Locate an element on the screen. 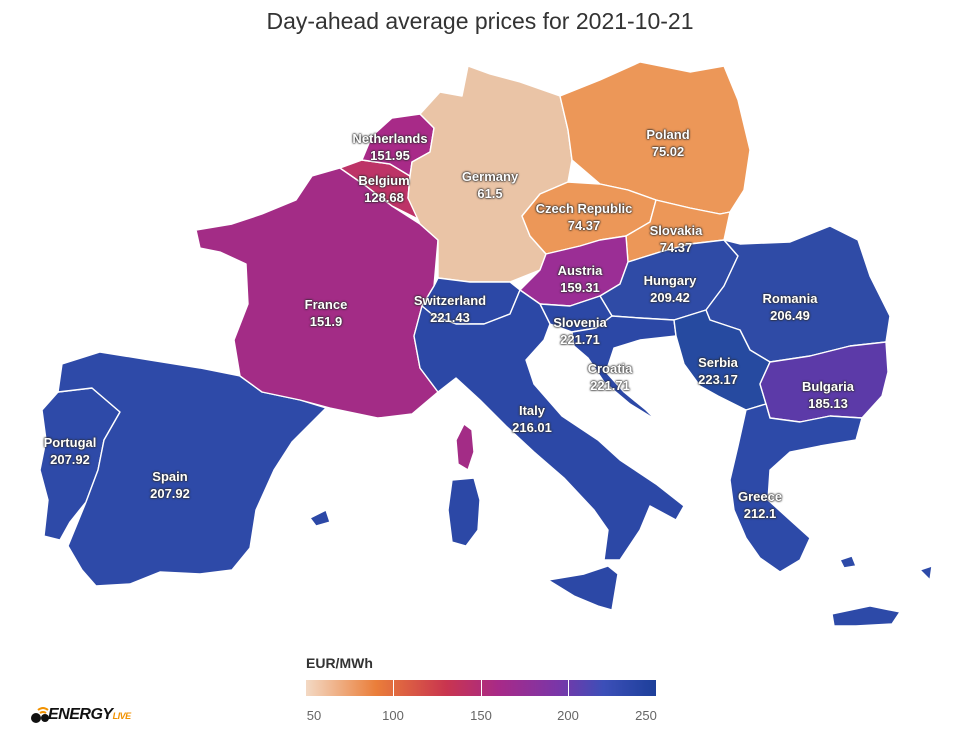 The width and height of the screenshot is (960, 752). country-label-spain: Spain 207.92 is located at coordinates (170, 485).